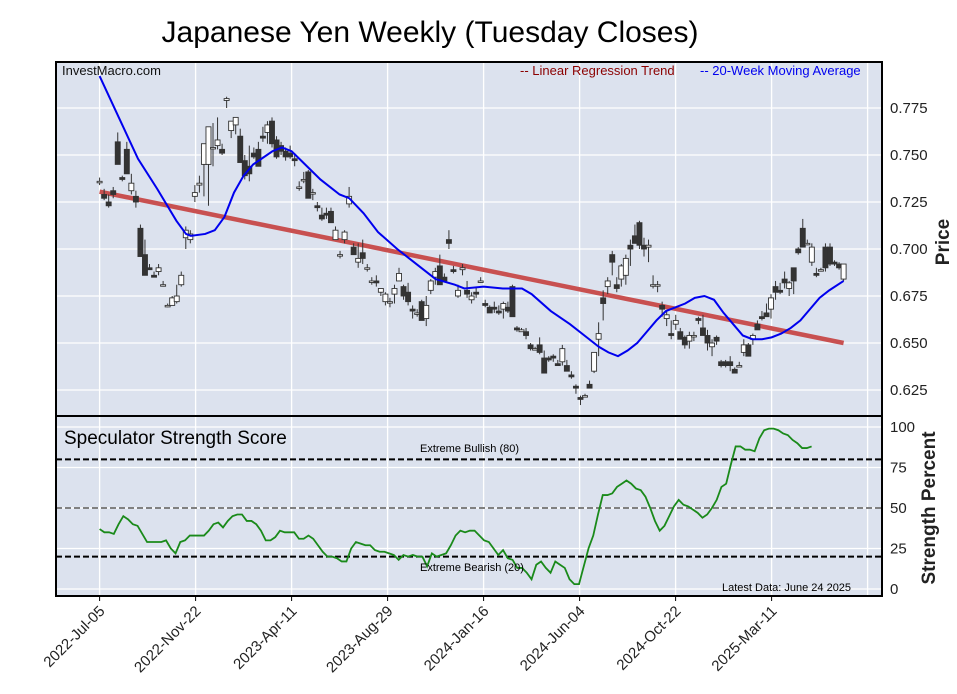 The width and height of the screenshot is (957, 694). What do you see at coordinates (902, 508) in the screenshot?
I see `strength-y-ticks: 0 25 50 75 100` at bounding box center [902, 508].